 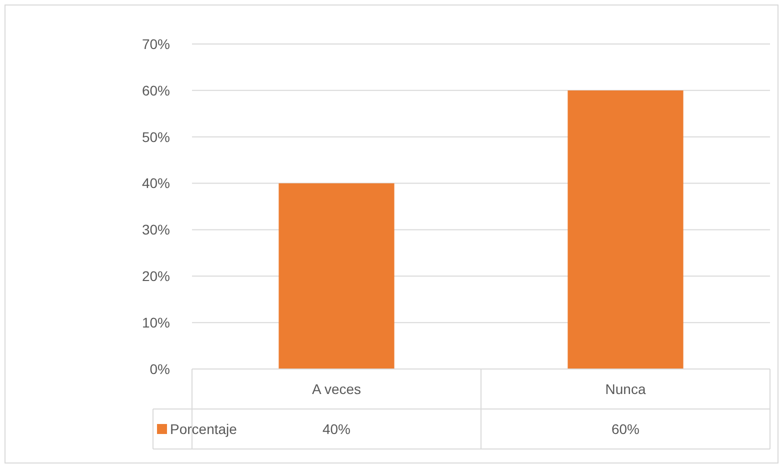 I want to click on legend-label: Porcentaje, so click(x=204, y=428).